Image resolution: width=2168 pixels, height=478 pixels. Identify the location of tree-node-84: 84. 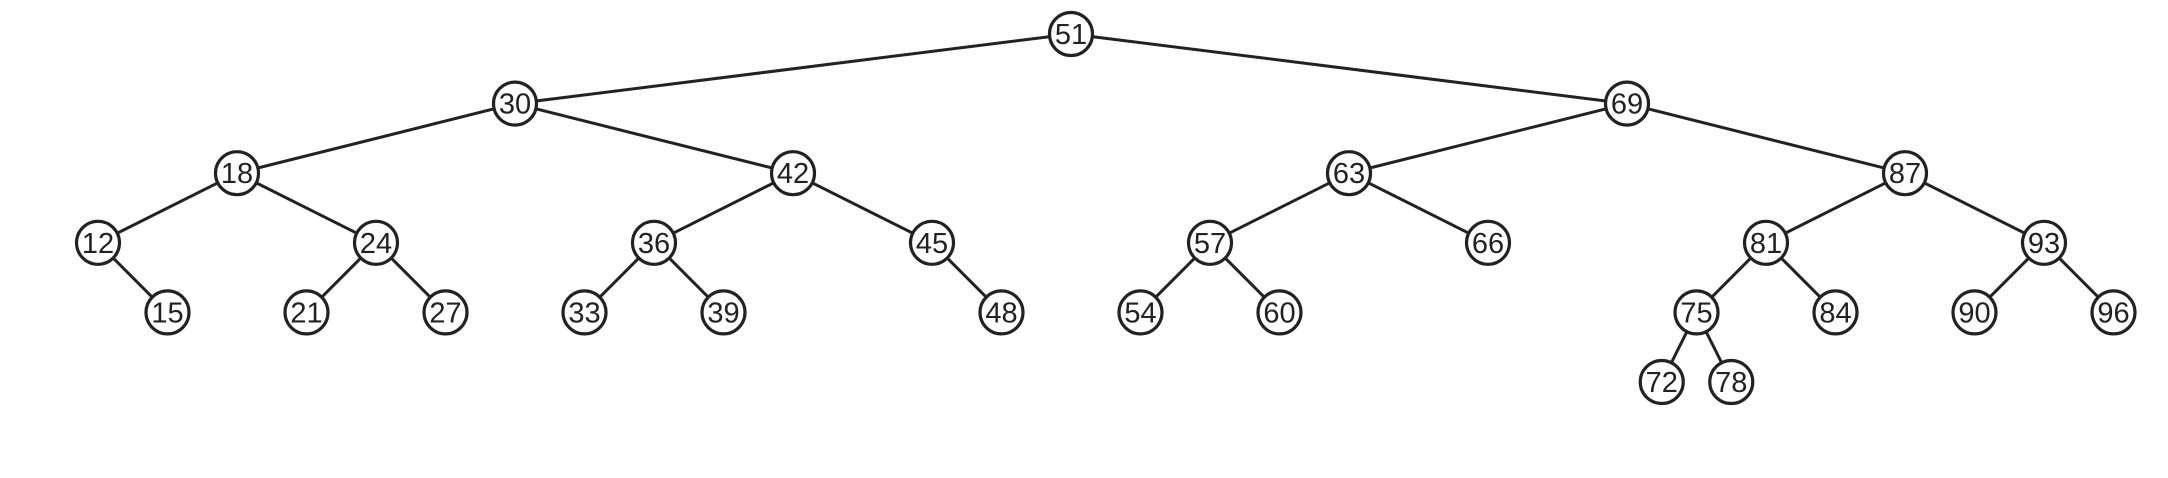
(1835, 312).